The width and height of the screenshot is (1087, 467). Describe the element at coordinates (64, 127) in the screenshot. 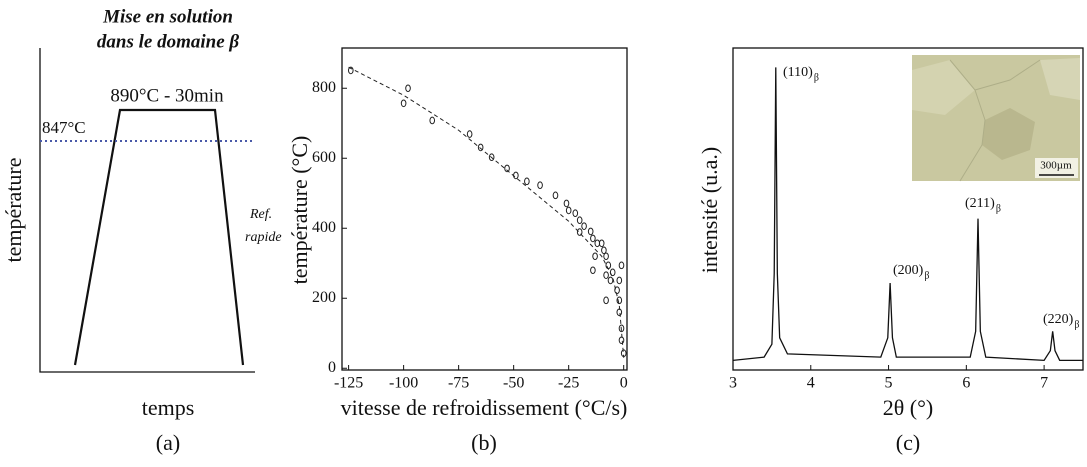

I see `threshold-label: 847°C` at that location.